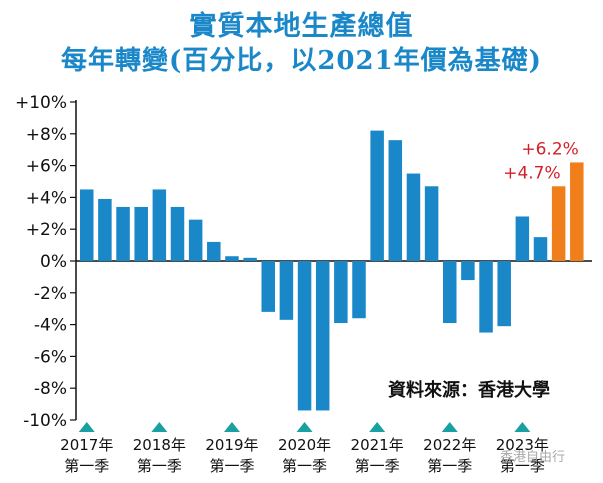  What do you see at coordinates (531, 173) in the screenshot?
I see `data-label: +4.7%` at bounding box center [531, 173].